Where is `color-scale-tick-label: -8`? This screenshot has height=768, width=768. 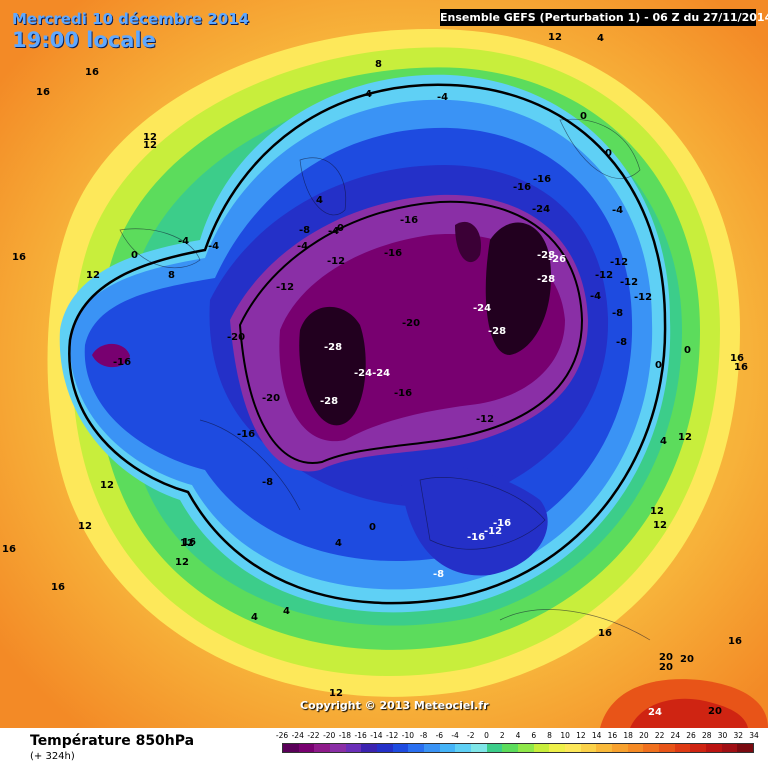 color-scale-tick-label: -8 is located at coordinates (423, 735).